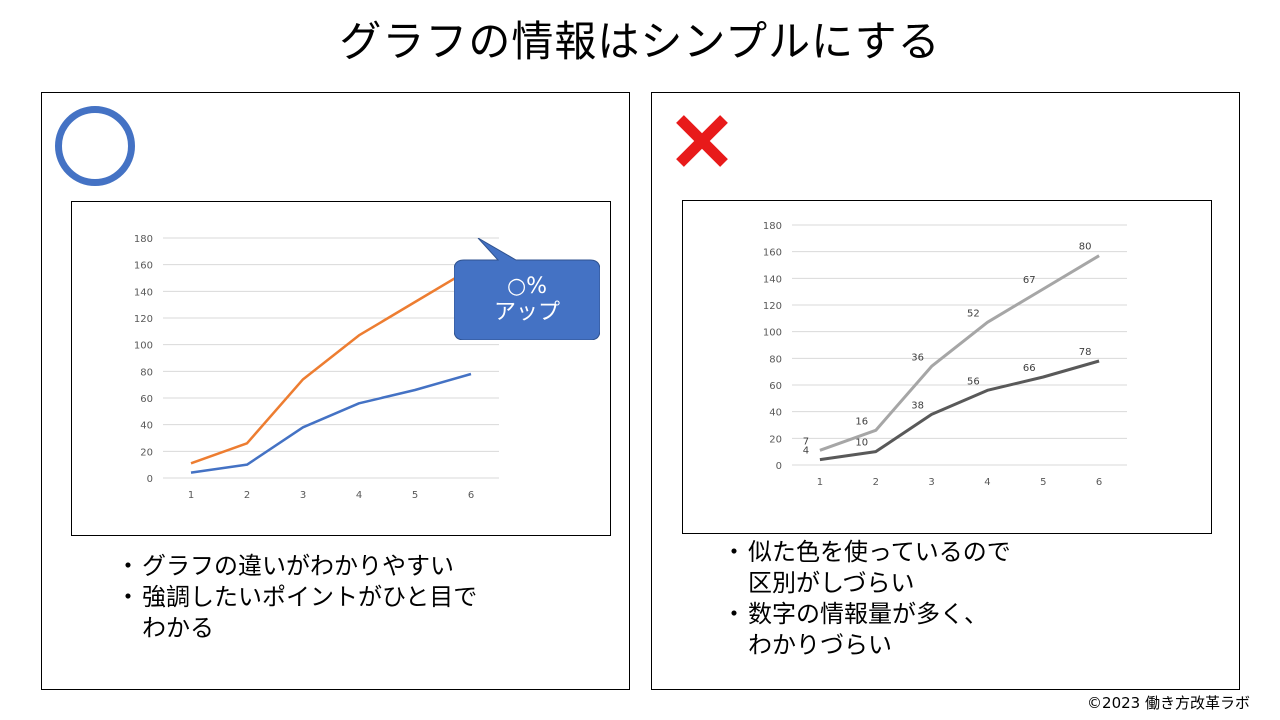  Describe the element at coordinates (1029, 280) in the screenshot. I see `bad-data-label: 67` at that location.